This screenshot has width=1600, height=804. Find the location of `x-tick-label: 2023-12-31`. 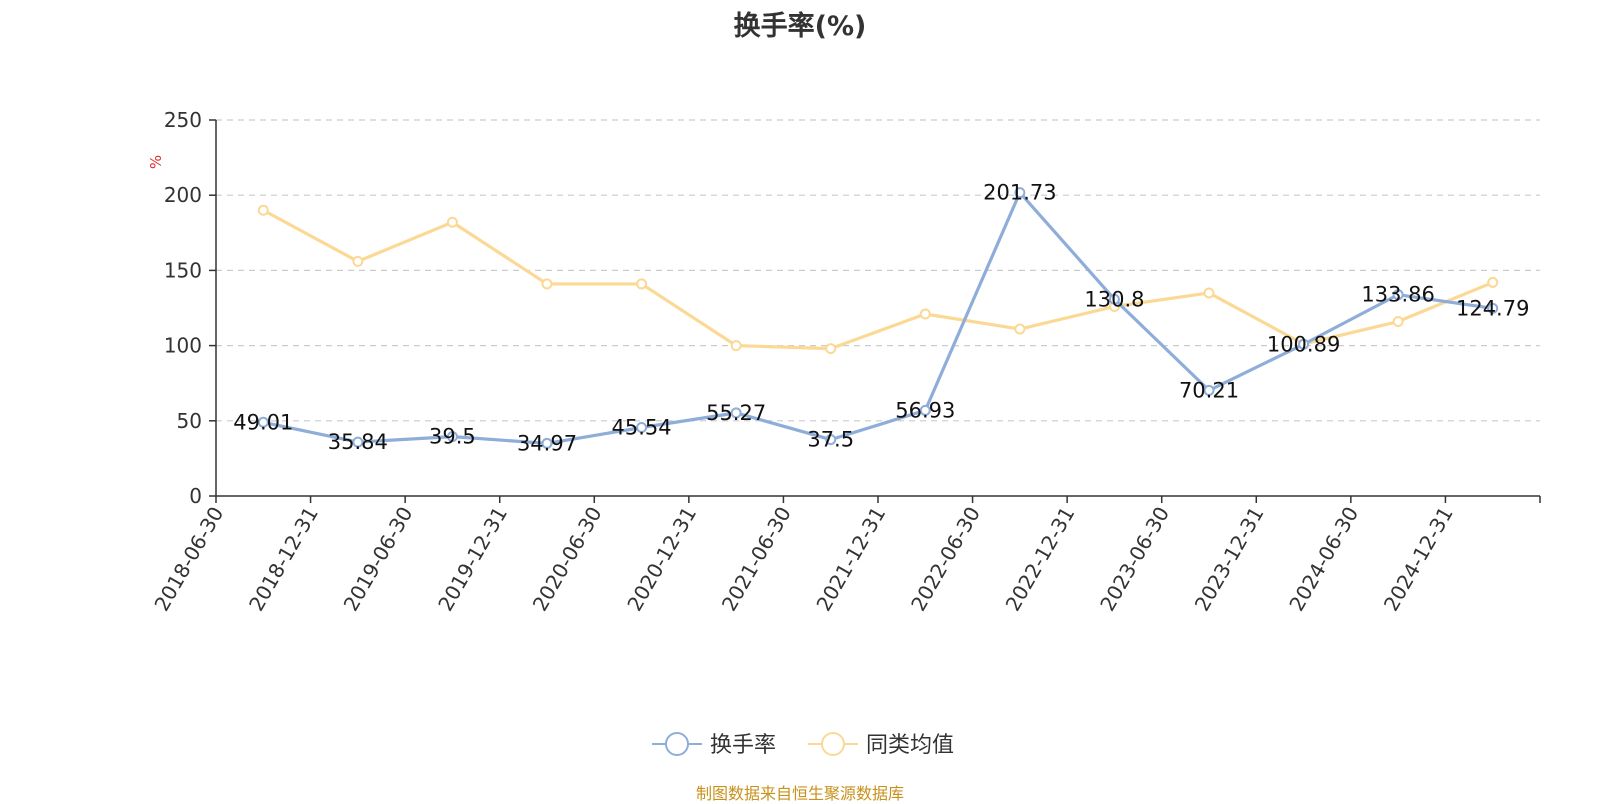

x-tick-label: 2023-12-31 is located at coordinates (1229, 559).